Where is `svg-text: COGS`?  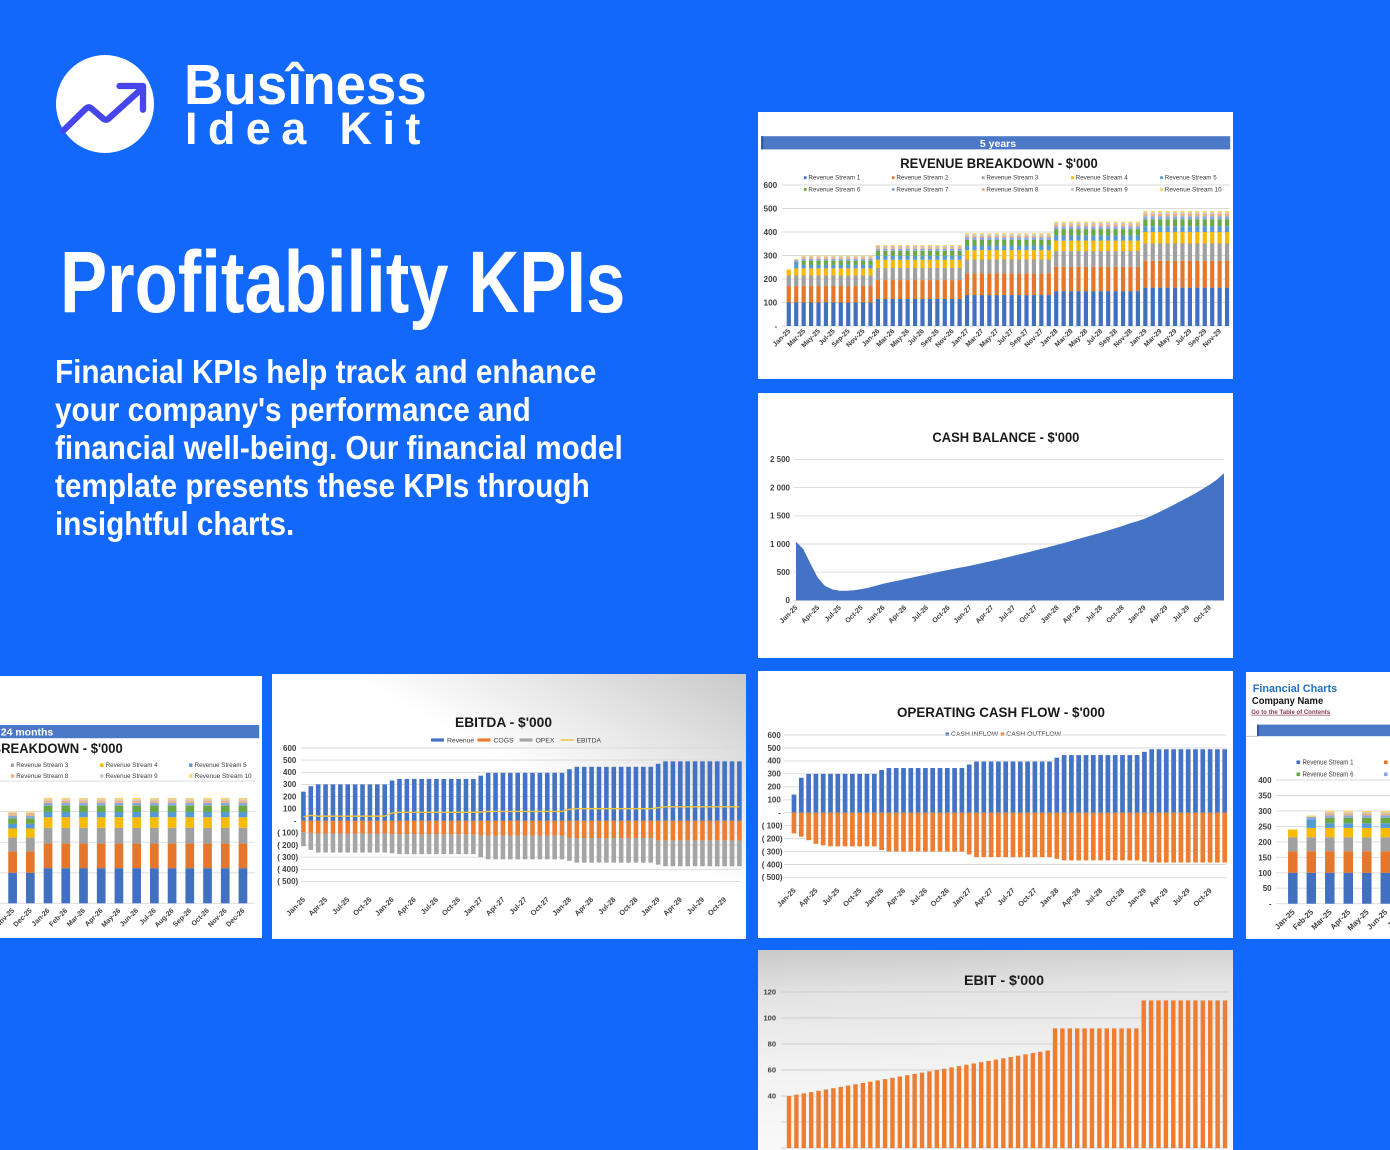 svg-text: COGS is located at coordinates (504, 741).